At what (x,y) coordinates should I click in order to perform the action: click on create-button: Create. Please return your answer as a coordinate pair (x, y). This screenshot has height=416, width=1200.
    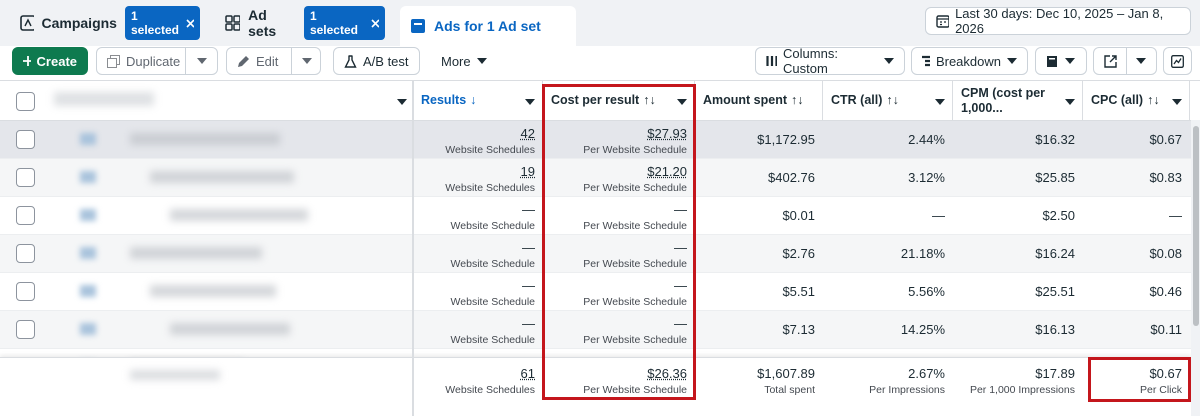
    Looking at the image, I should click on (50, 61).